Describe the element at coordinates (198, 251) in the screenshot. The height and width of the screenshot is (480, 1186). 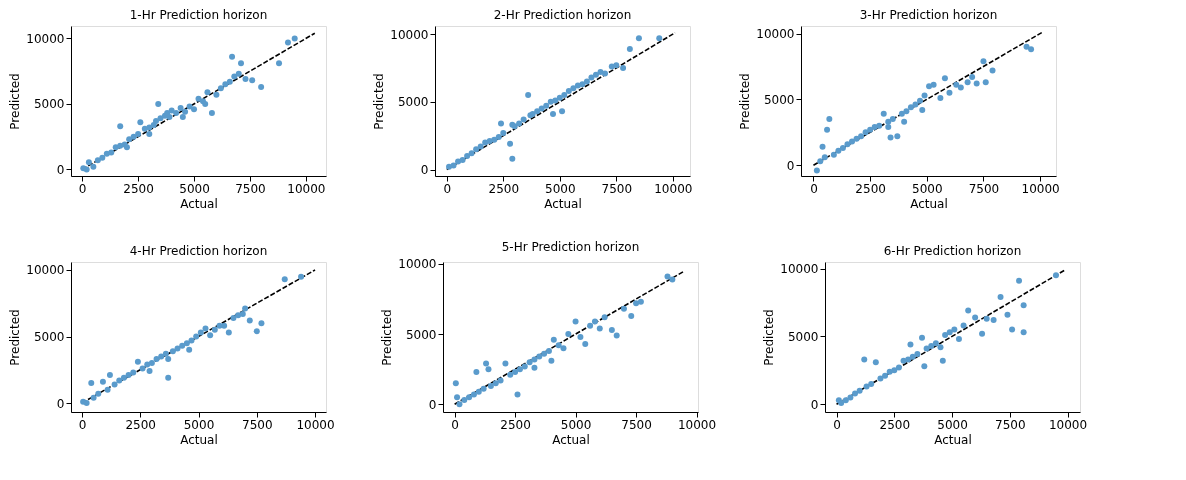
I see `chart-title: 4-Hr Prediction horizon` at that location.